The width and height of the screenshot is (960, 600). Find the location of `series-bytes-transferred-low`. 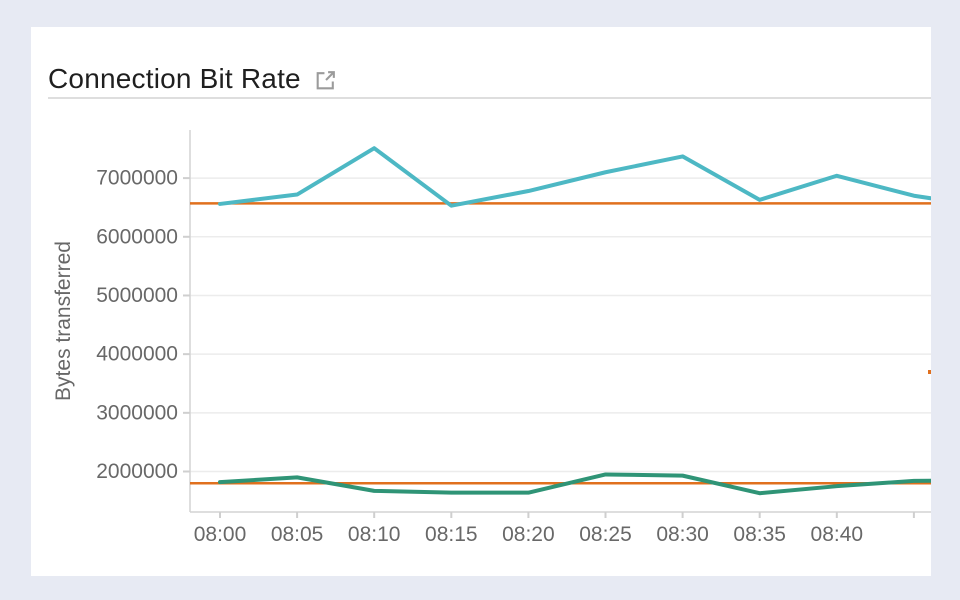

series-bytes-transferred-low is located at coordinates (574, 484).